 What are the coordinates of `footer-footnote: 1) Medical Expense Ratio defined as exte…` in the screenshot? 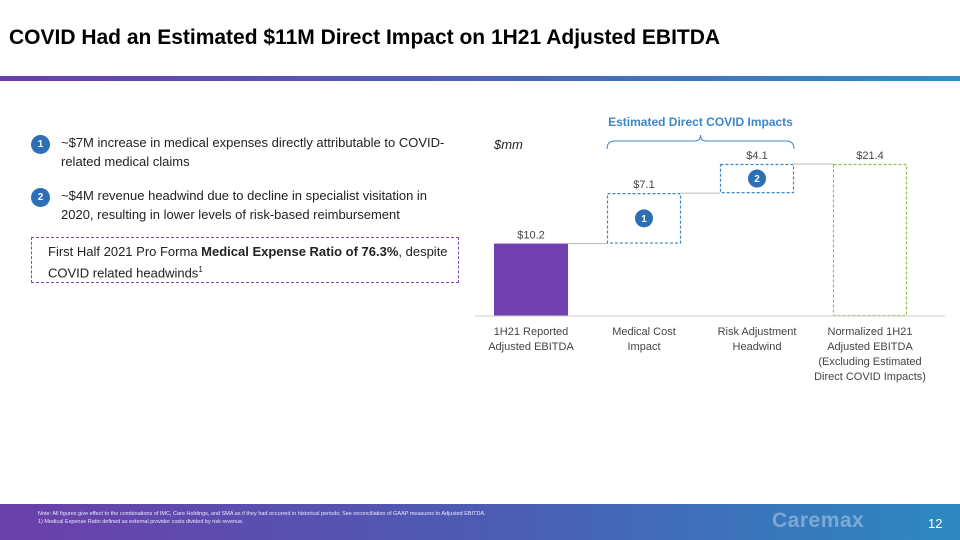 It's located at (141, 522).